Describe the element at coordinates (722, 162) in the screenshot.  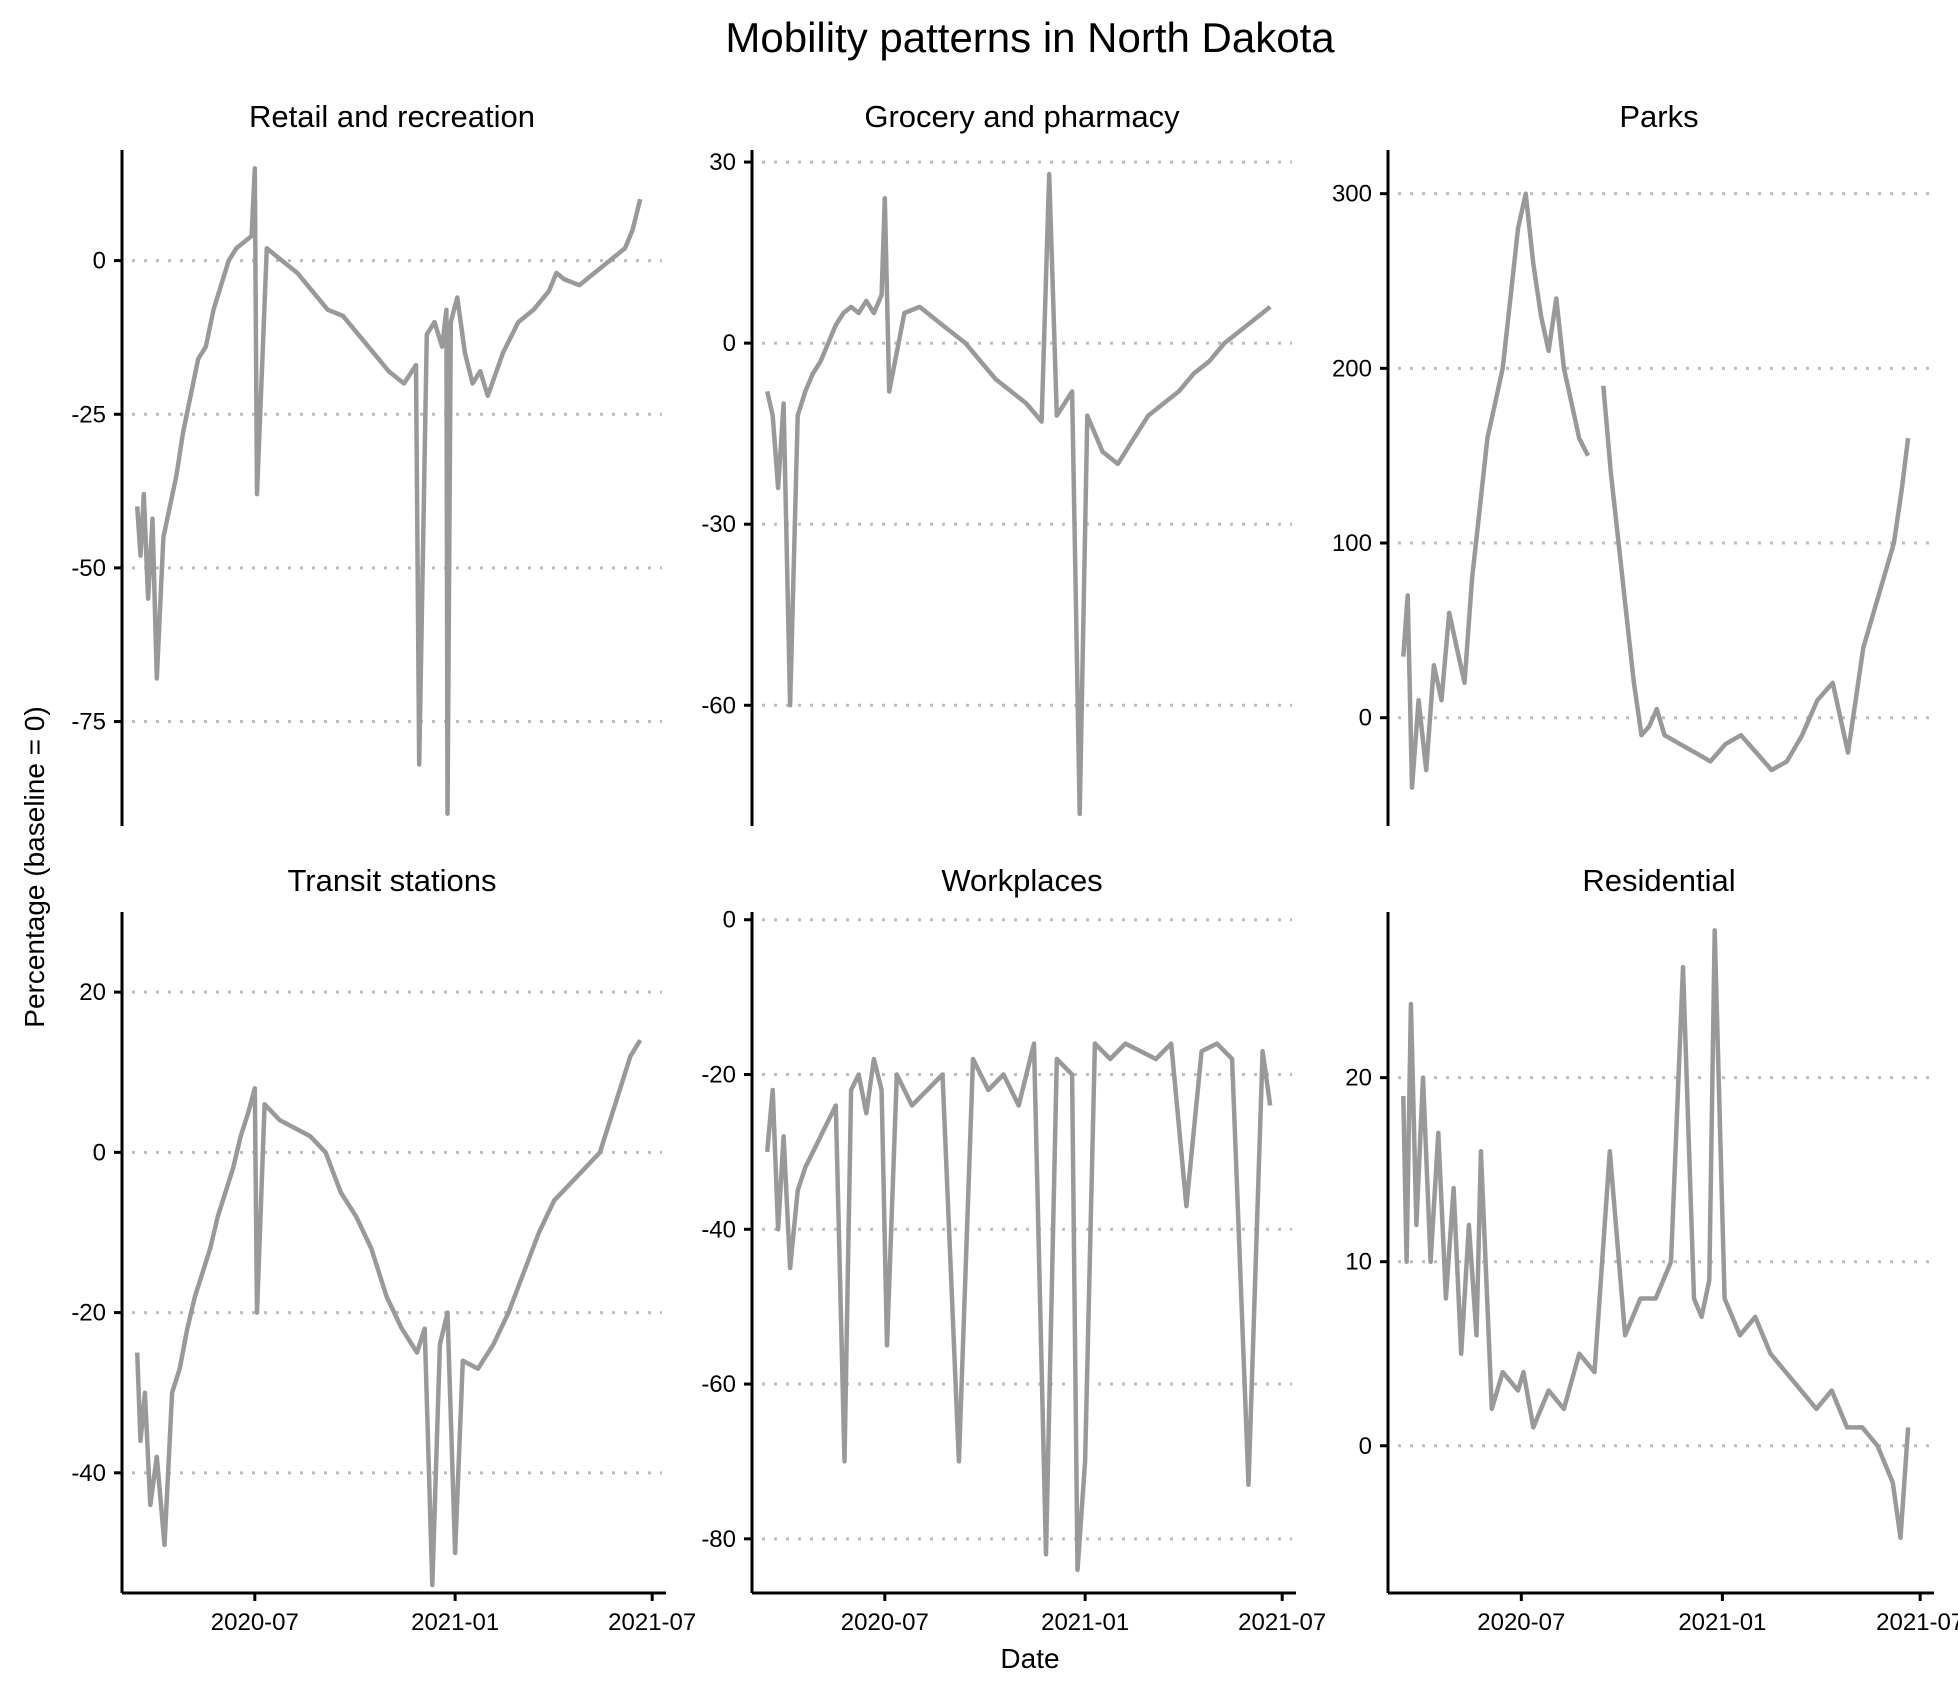
I see `y-tick-label: 30` at that location.